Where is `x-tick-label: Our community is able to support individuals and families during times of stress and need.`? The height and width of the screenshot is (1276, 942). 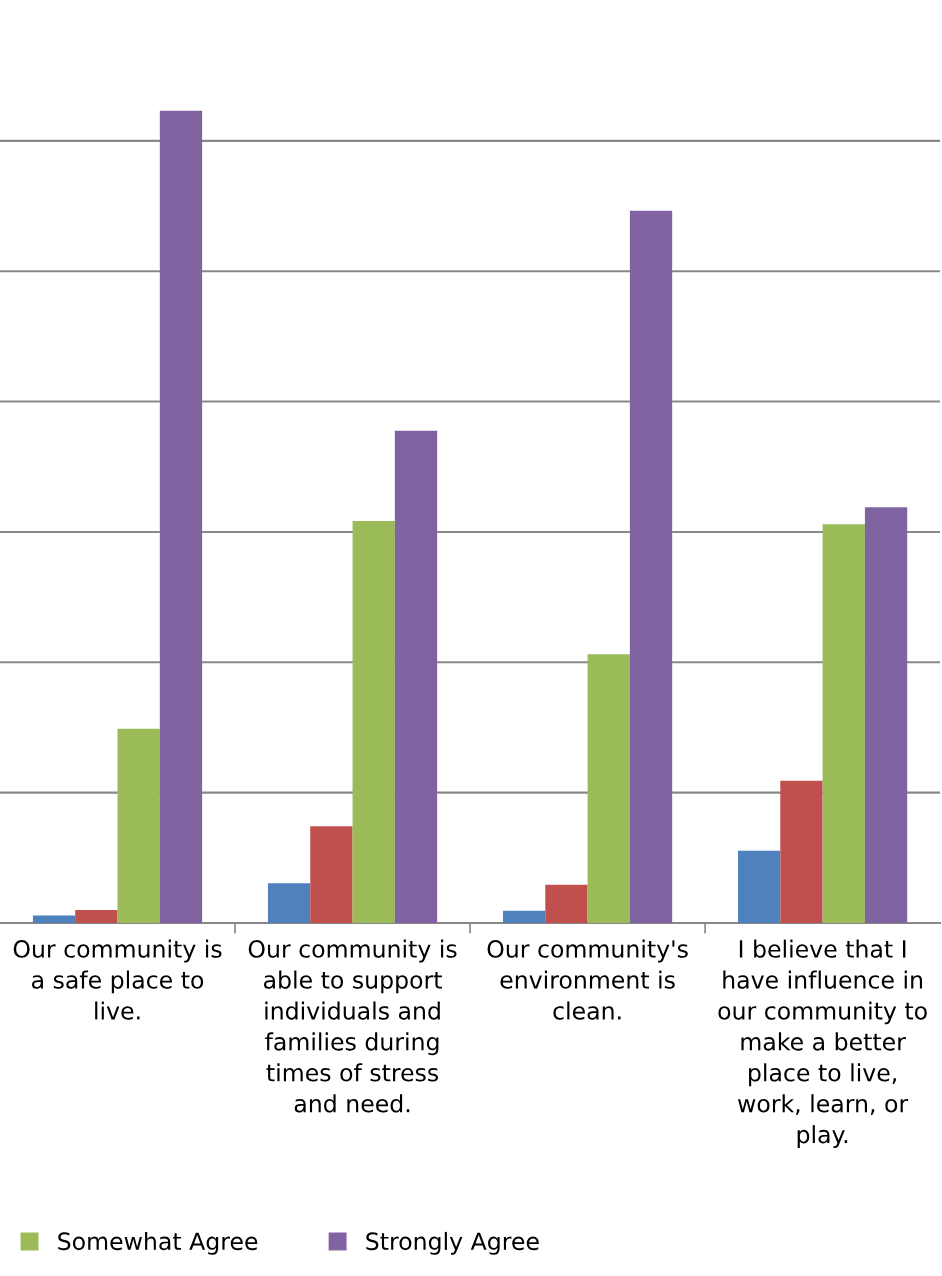 x-tick-label: Our community is able to support individuals and families during times of stress and need. is located at coordinates (352, 1026).